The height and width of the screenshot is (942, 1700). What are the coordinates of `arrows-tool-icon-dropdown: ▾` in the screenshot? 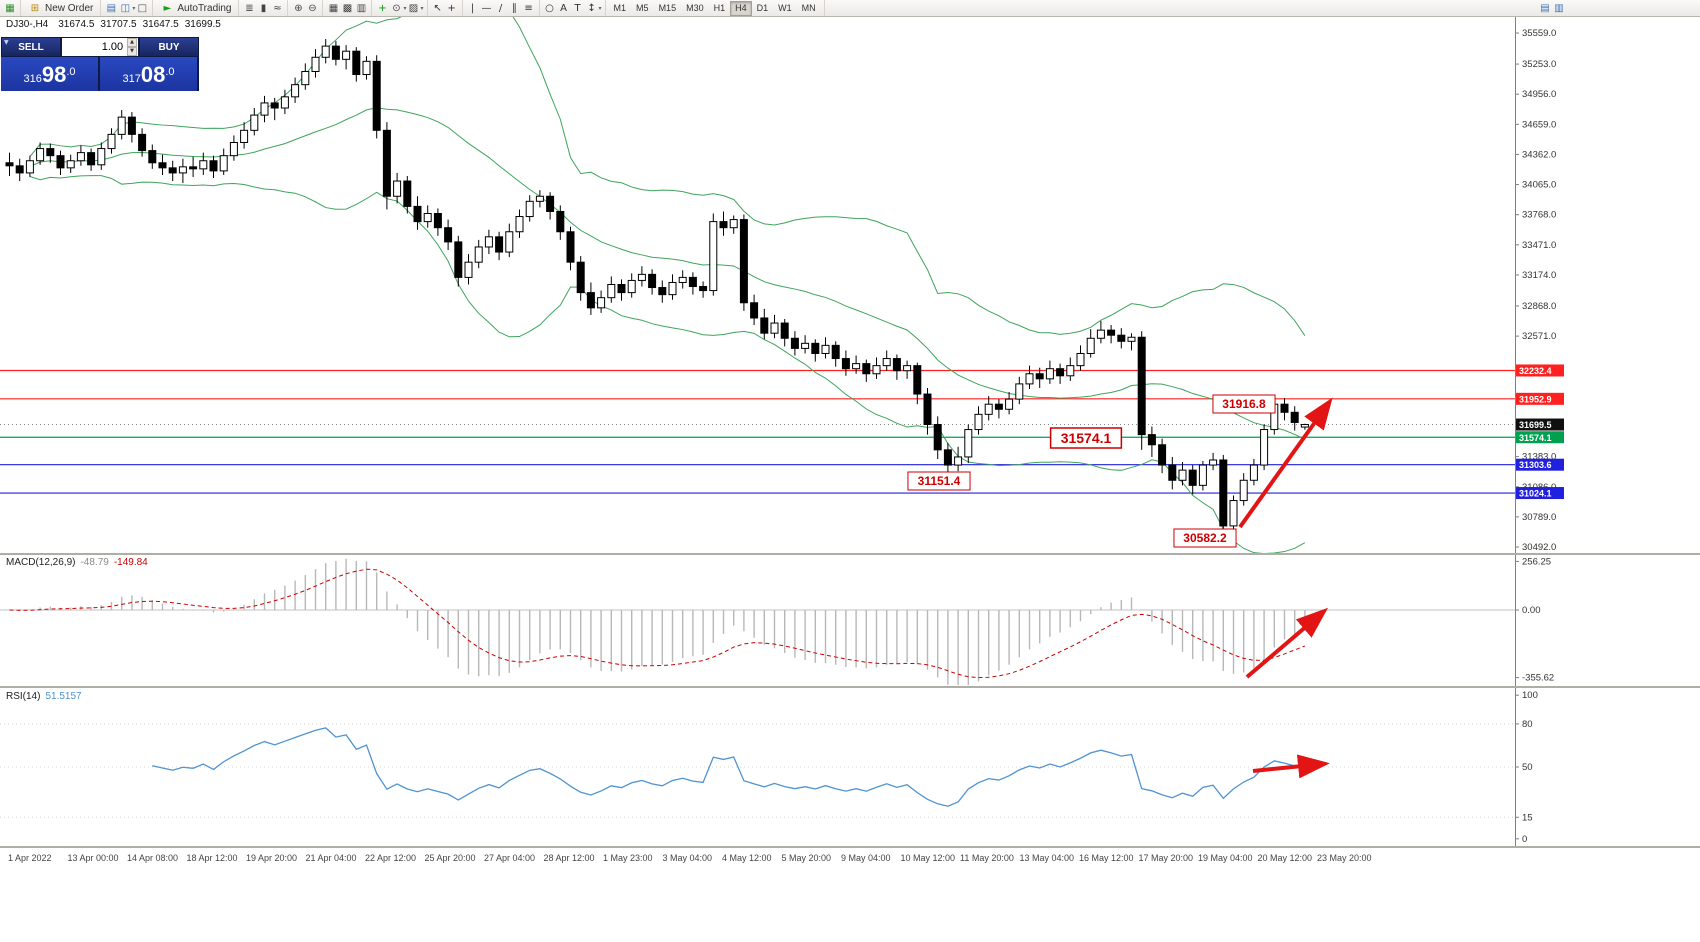 It's located at (600, 8).